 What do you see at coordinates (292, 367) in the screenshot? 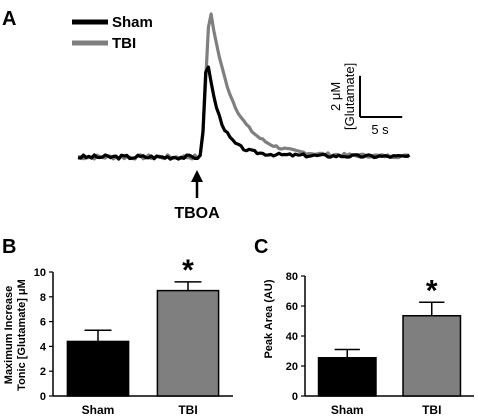
I see `panel-c-y-tick-label: 20` at bounding box center [292, 367].